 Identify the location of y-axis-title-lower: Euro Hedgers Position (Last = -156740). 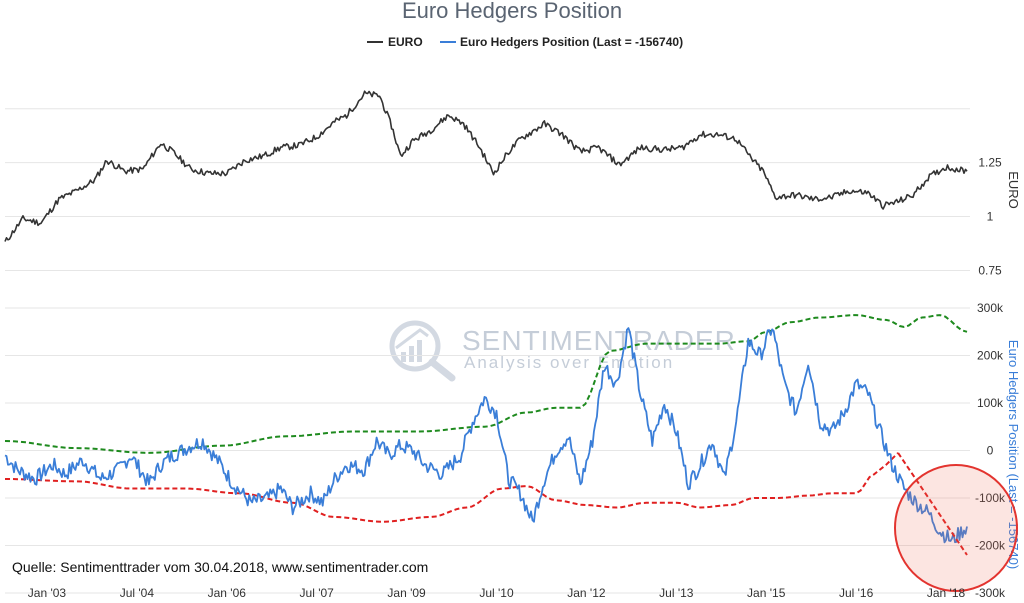
(1013, 454).